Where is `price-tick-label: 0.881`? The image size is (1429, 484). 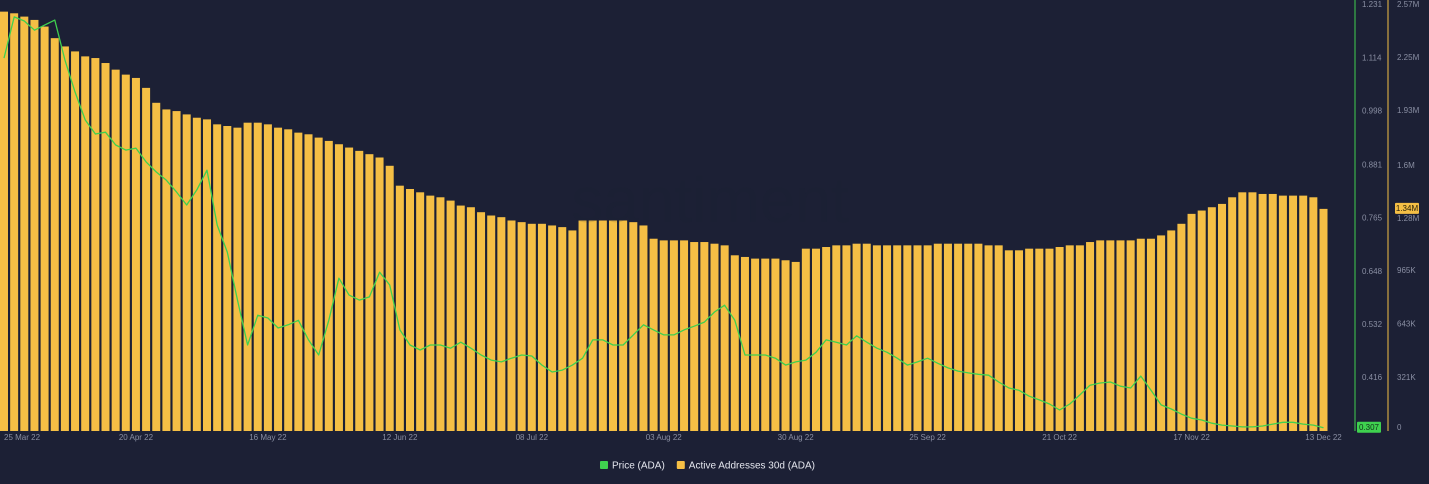 price-tick-label: 0.881 is located at coordinates (1372, 164).